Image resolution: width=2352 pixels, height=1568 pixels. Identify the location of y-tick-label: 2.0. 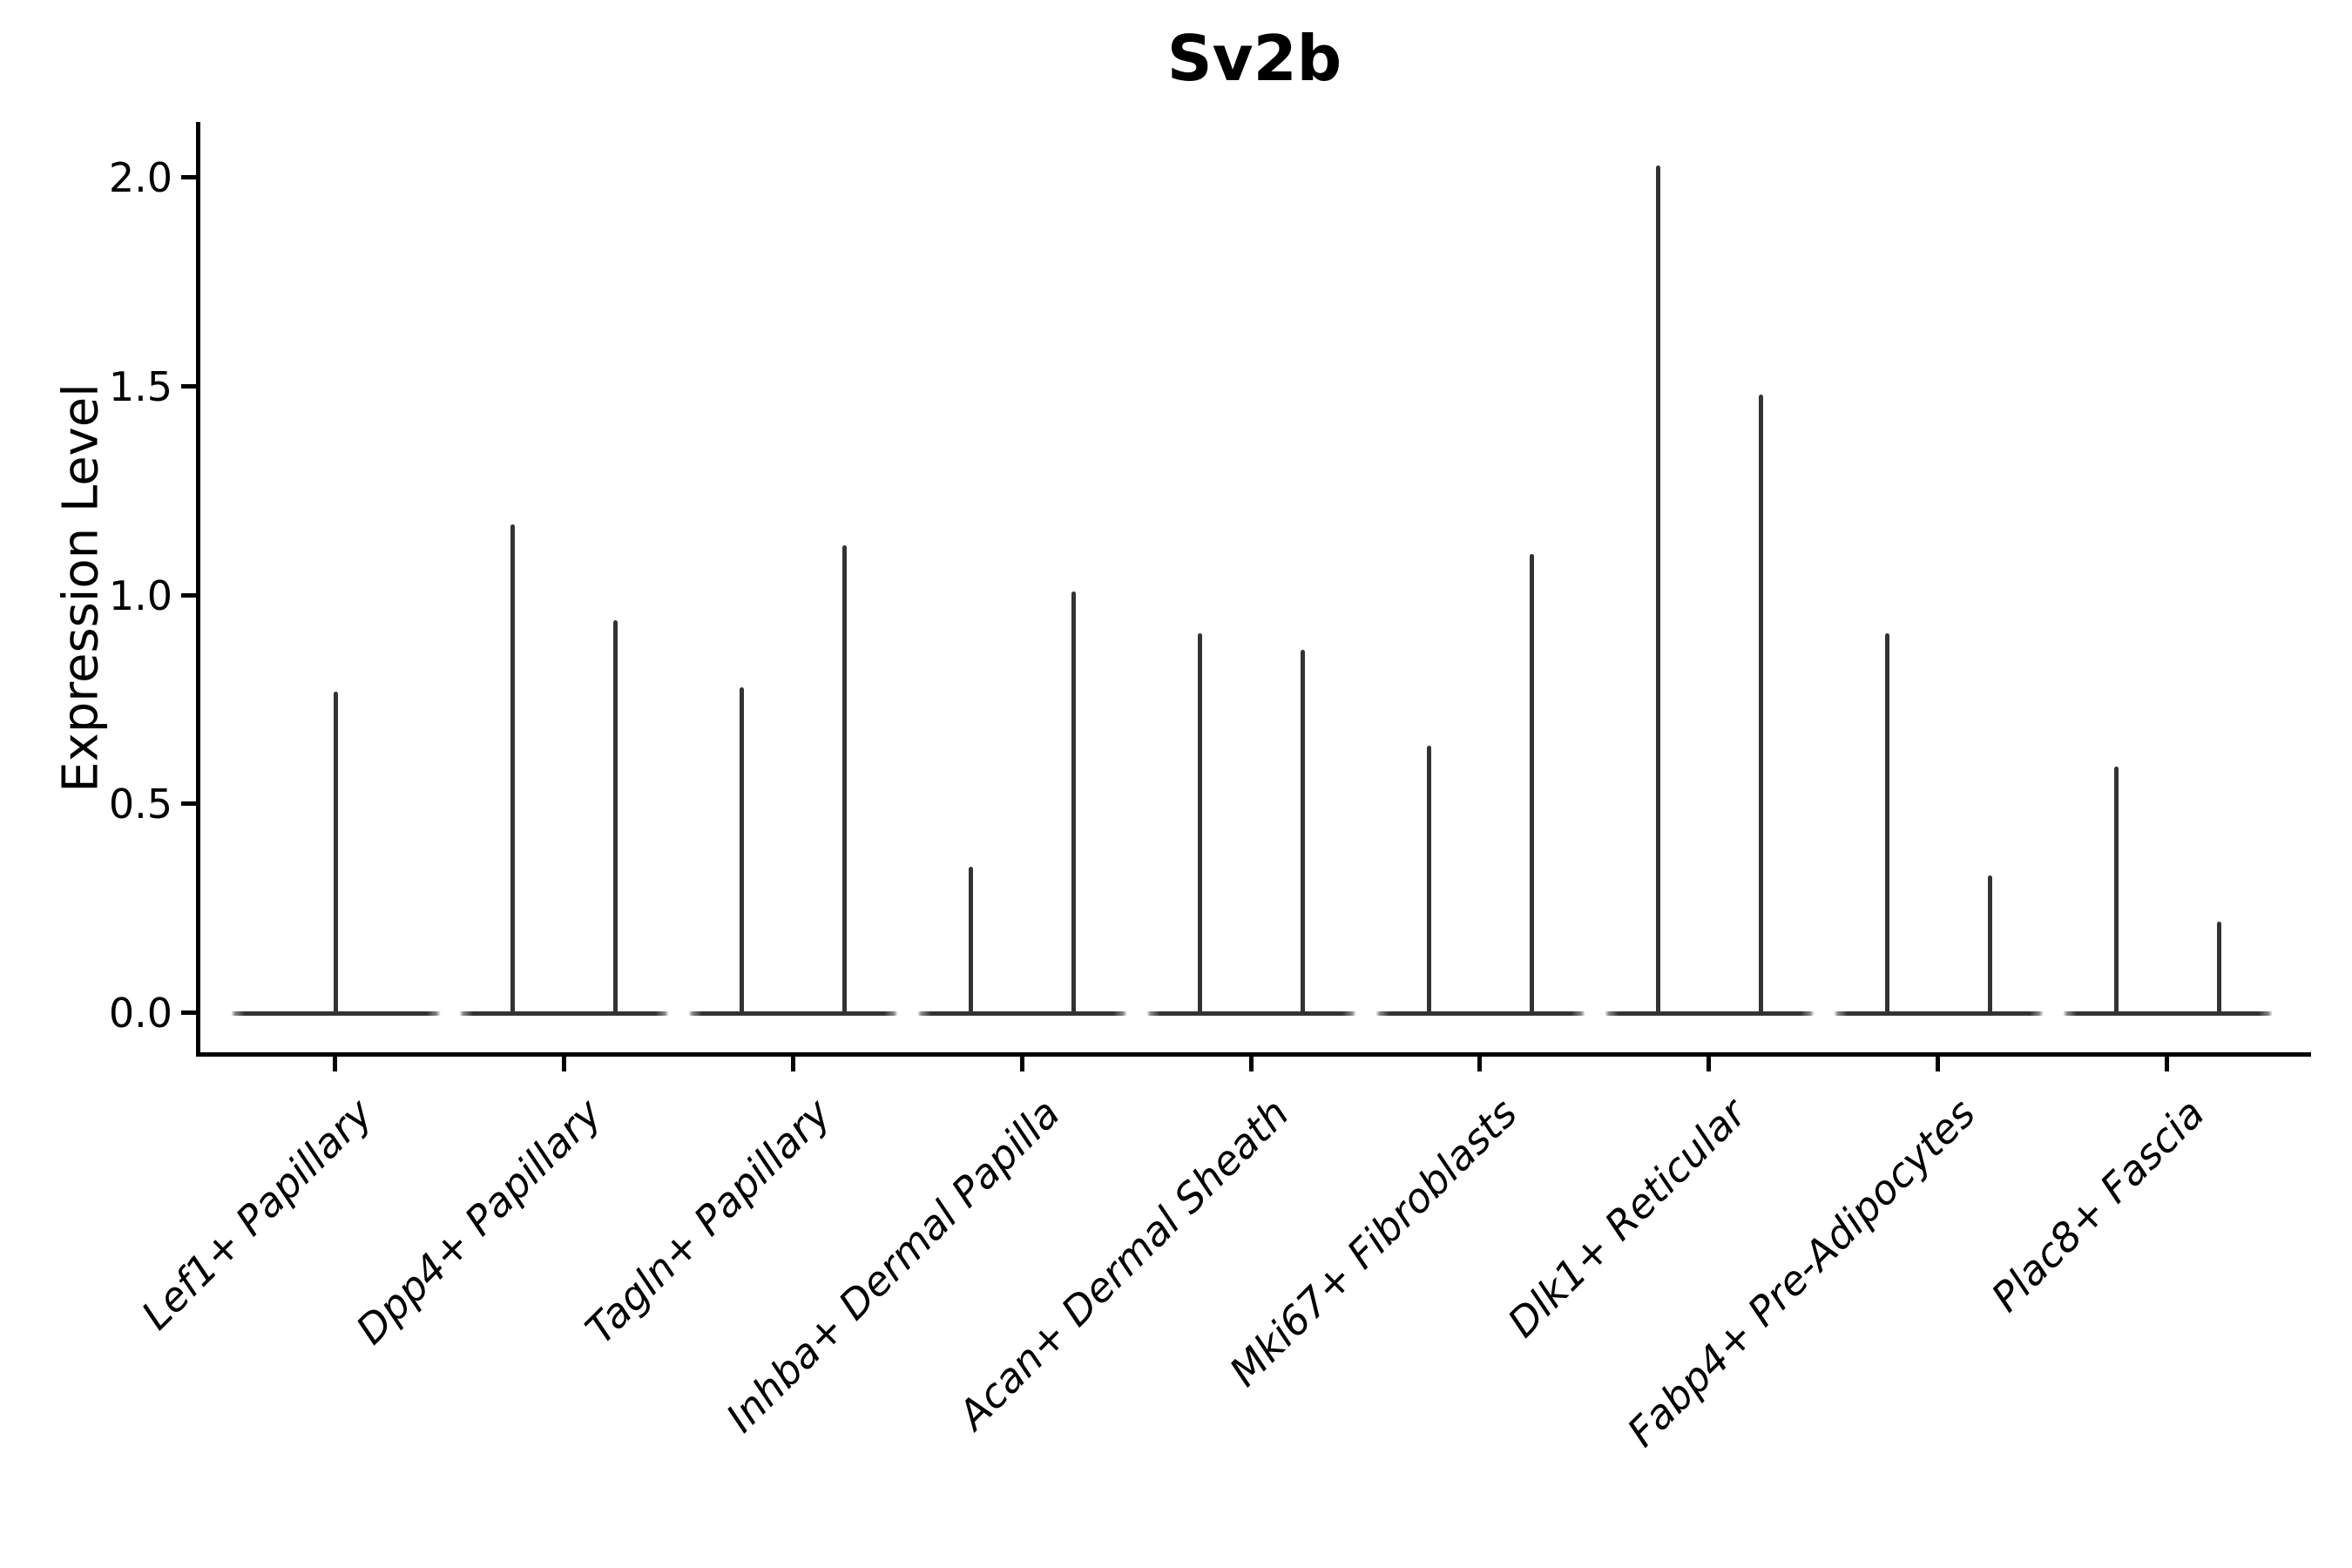
(140, 177).